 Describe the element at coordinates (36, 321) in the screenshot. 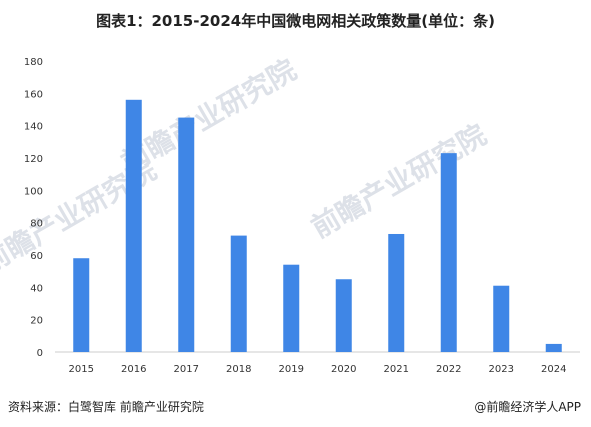

I see `y-tick-label: 20` at that location.